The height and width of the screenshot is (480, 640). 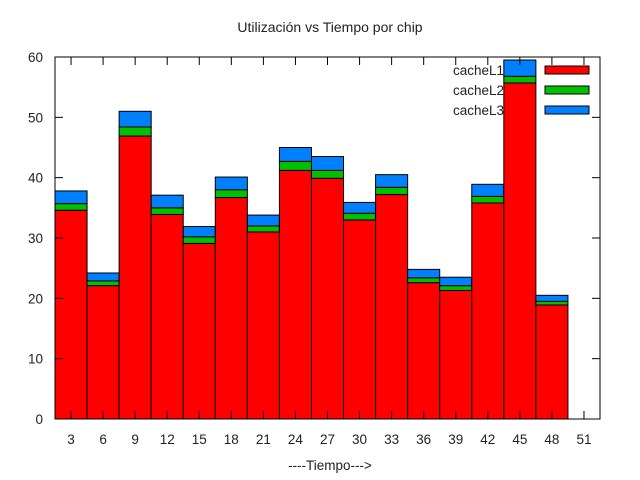 I want to click on bar-cacheL1-x21, so click(x=263, y=325).